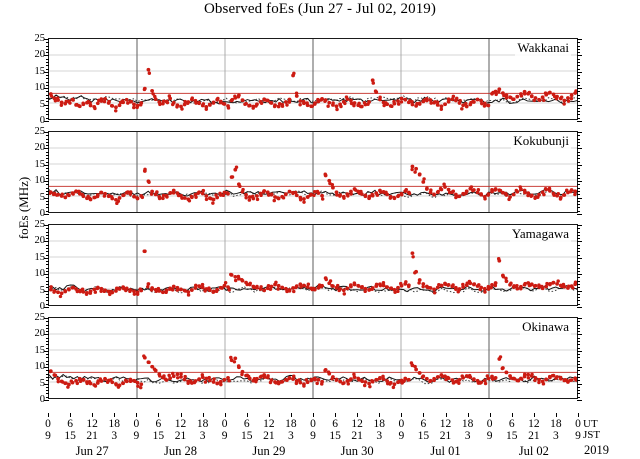 This screenshot has width=640, height=459. I want to click on panel-station-label: Yamagawa, so click(540, 234).